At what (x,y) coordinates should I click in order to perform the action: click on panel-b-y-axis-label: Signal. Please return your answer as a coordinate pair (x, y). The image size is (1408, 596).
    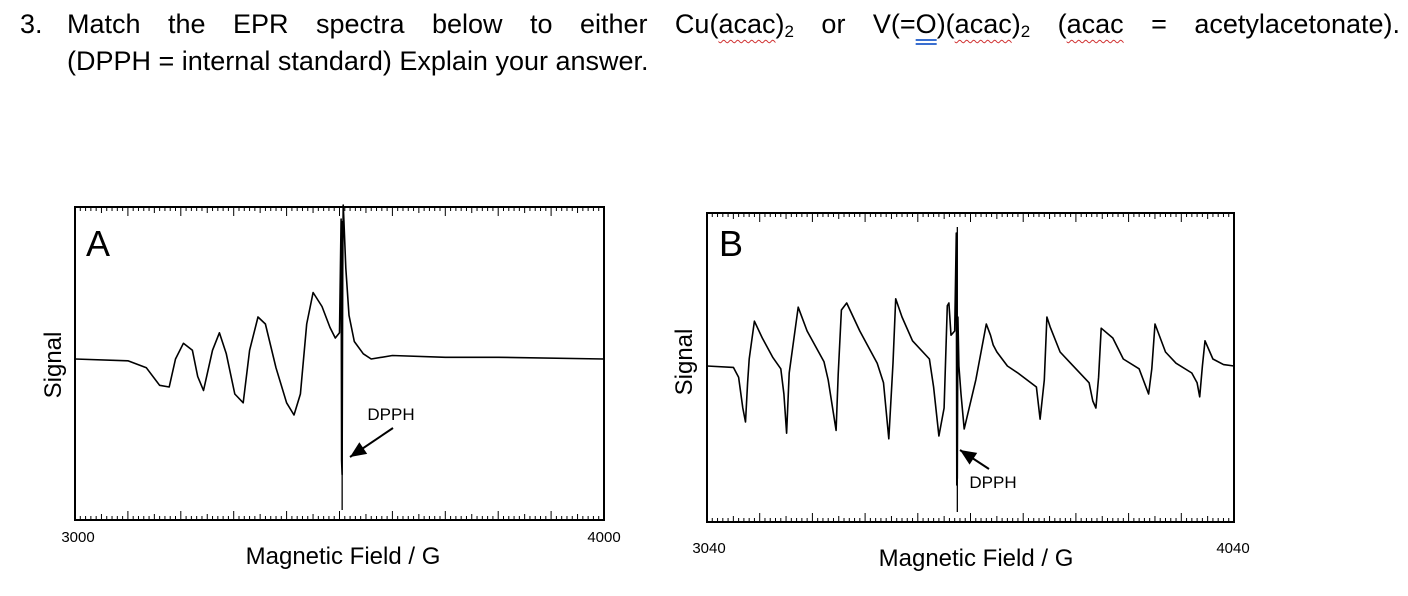
    Looking at the image, I should click on (684, 362).